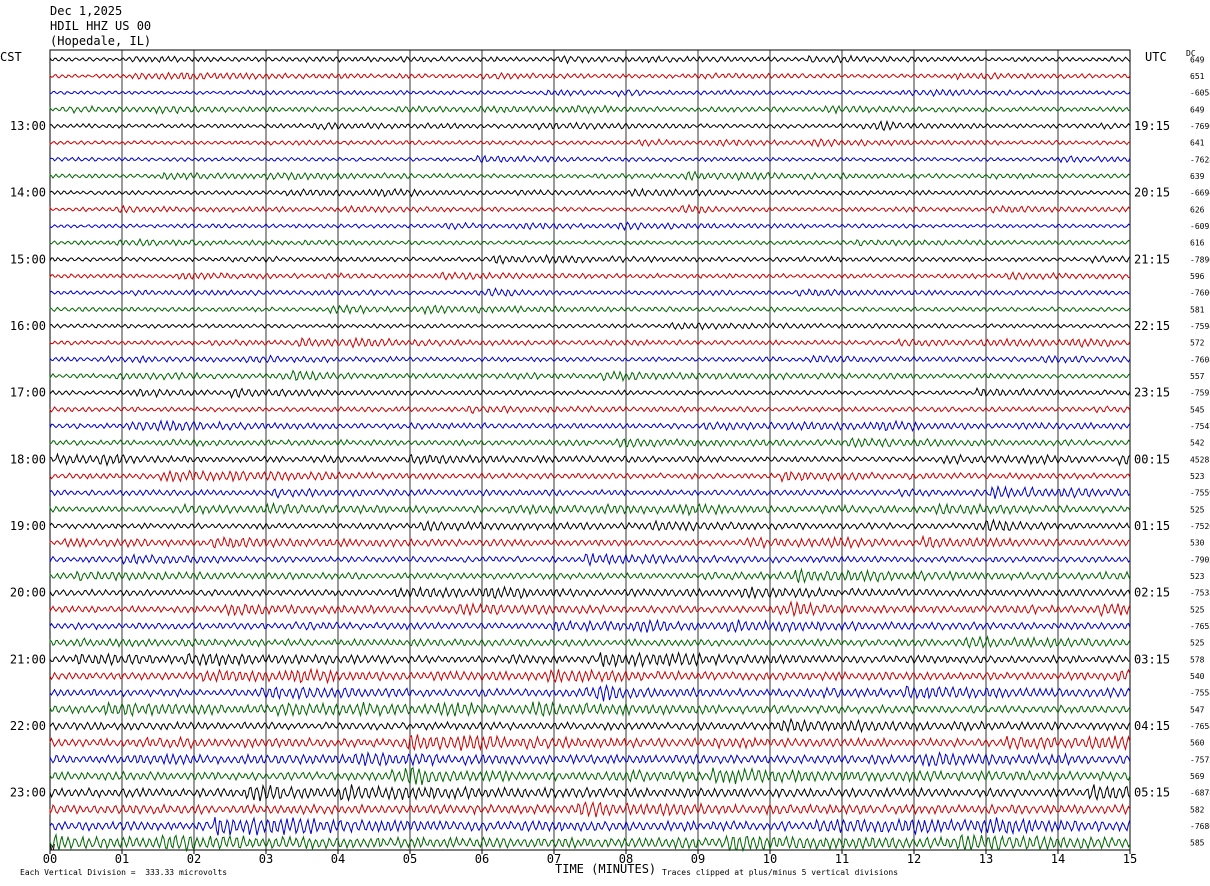 Image resolution: width=1210 pixels, height=886 pixels. I want to click on dc-offset-label: 596, so click(1197, 276).